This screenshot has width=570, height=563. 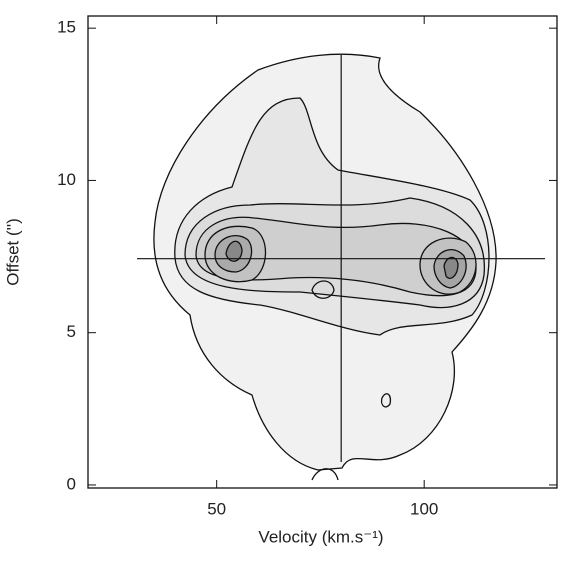 What do you see at coordinates (71, 483) in the screenshot?
I see `y-tick-label: 0` at bounding box center [71, 483].